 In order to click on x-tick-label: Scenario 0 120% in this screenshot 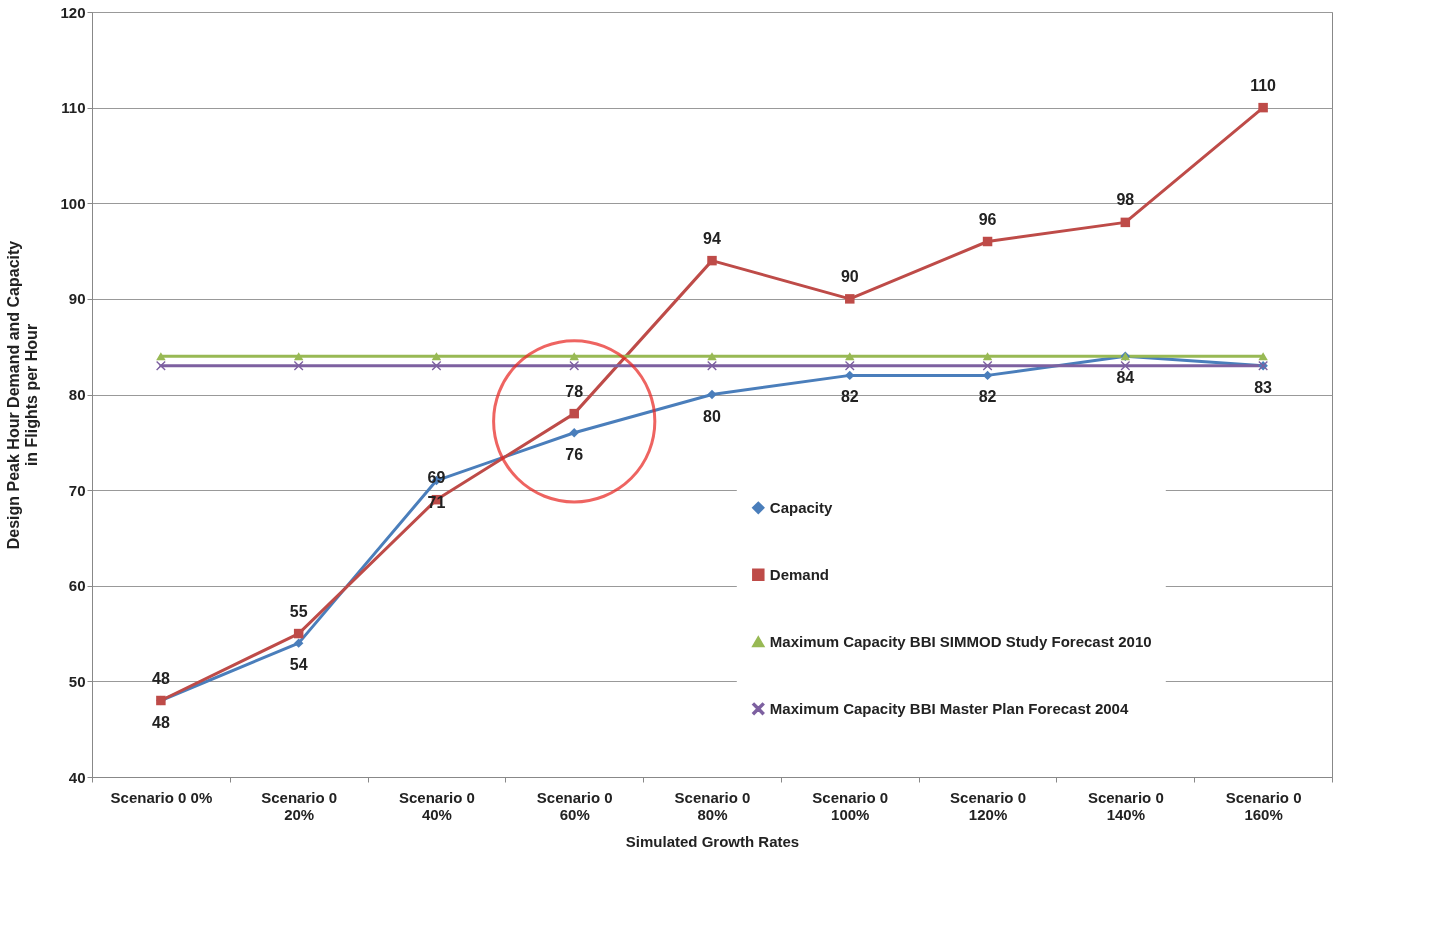, I will do `click(988, 805)`.